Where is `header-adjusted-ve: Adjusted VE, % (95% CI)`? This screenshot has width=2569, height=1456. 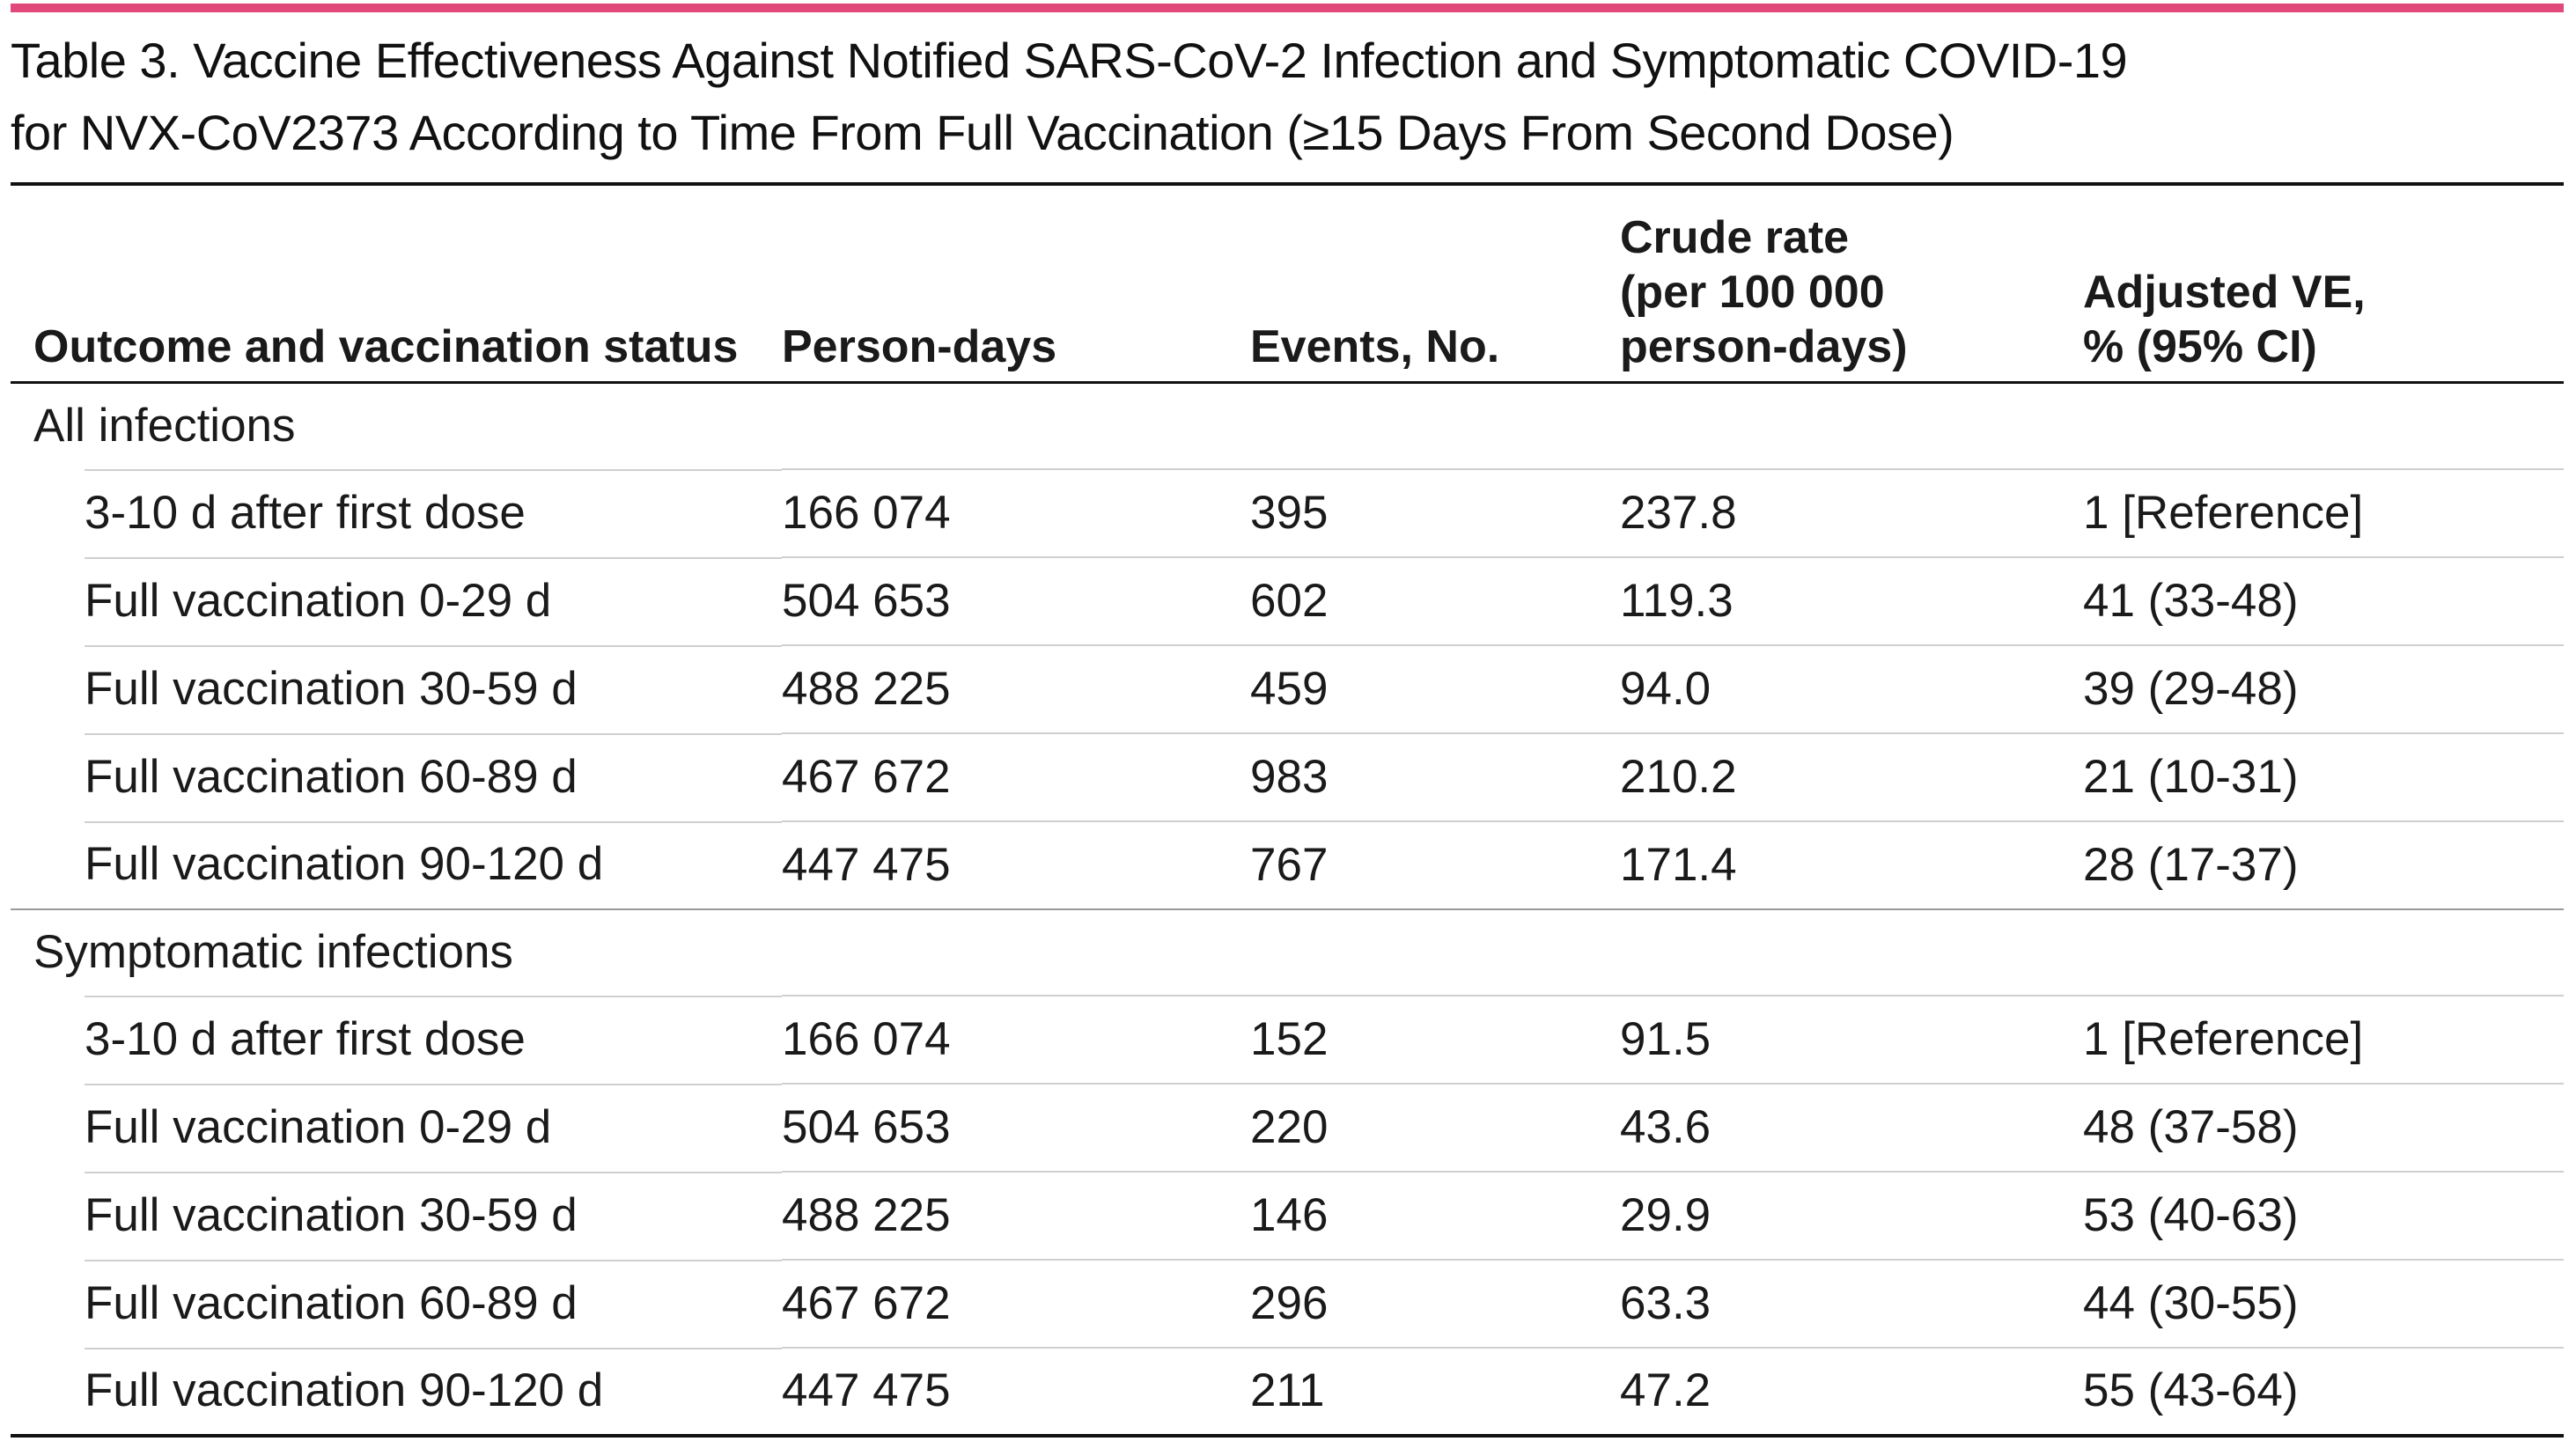
header-adjusted-ve: Adjusted VE, % (95% CI) is located at coordinates (2323, 285).